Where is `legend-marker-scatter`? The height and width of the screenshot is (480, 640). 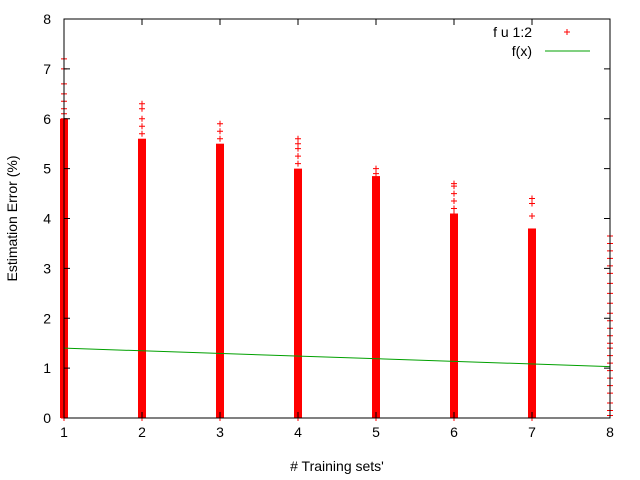
legend-marker-scatter is located at coordinates (567, 32).